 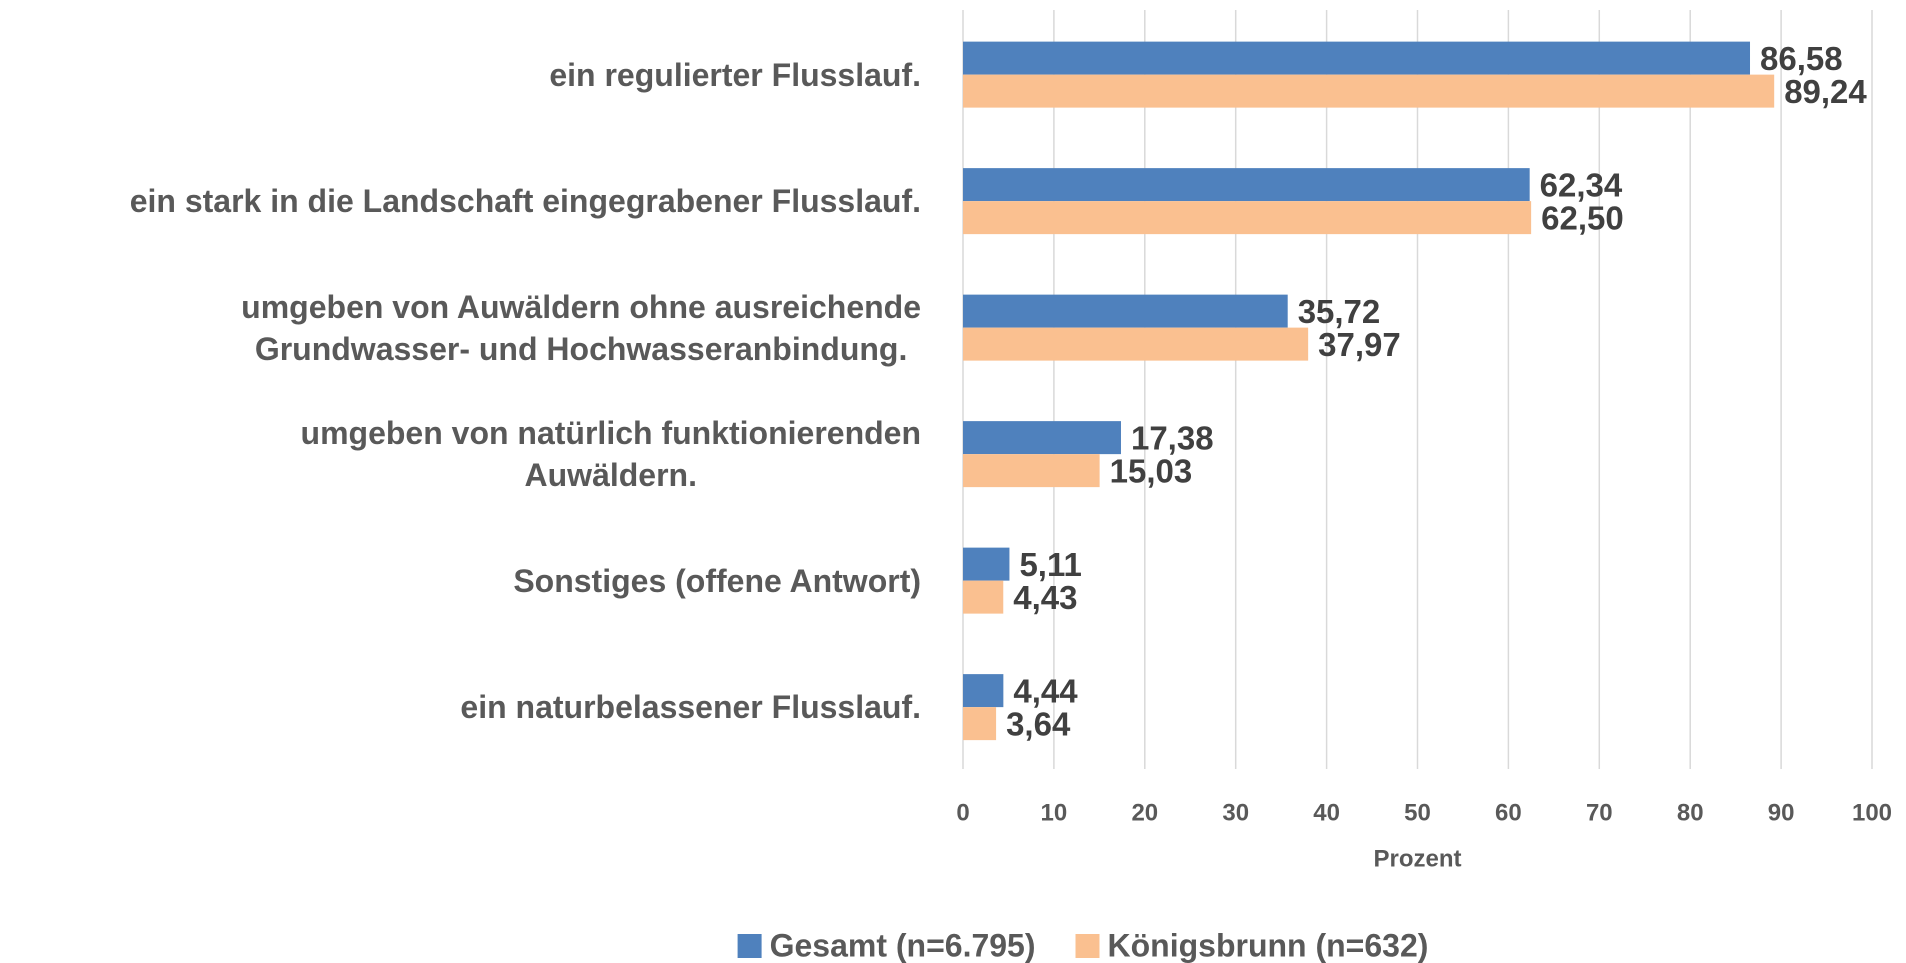 I want to click on y-tick-label: Sonstiges (offene Antwort), so click(x=717, y=580).